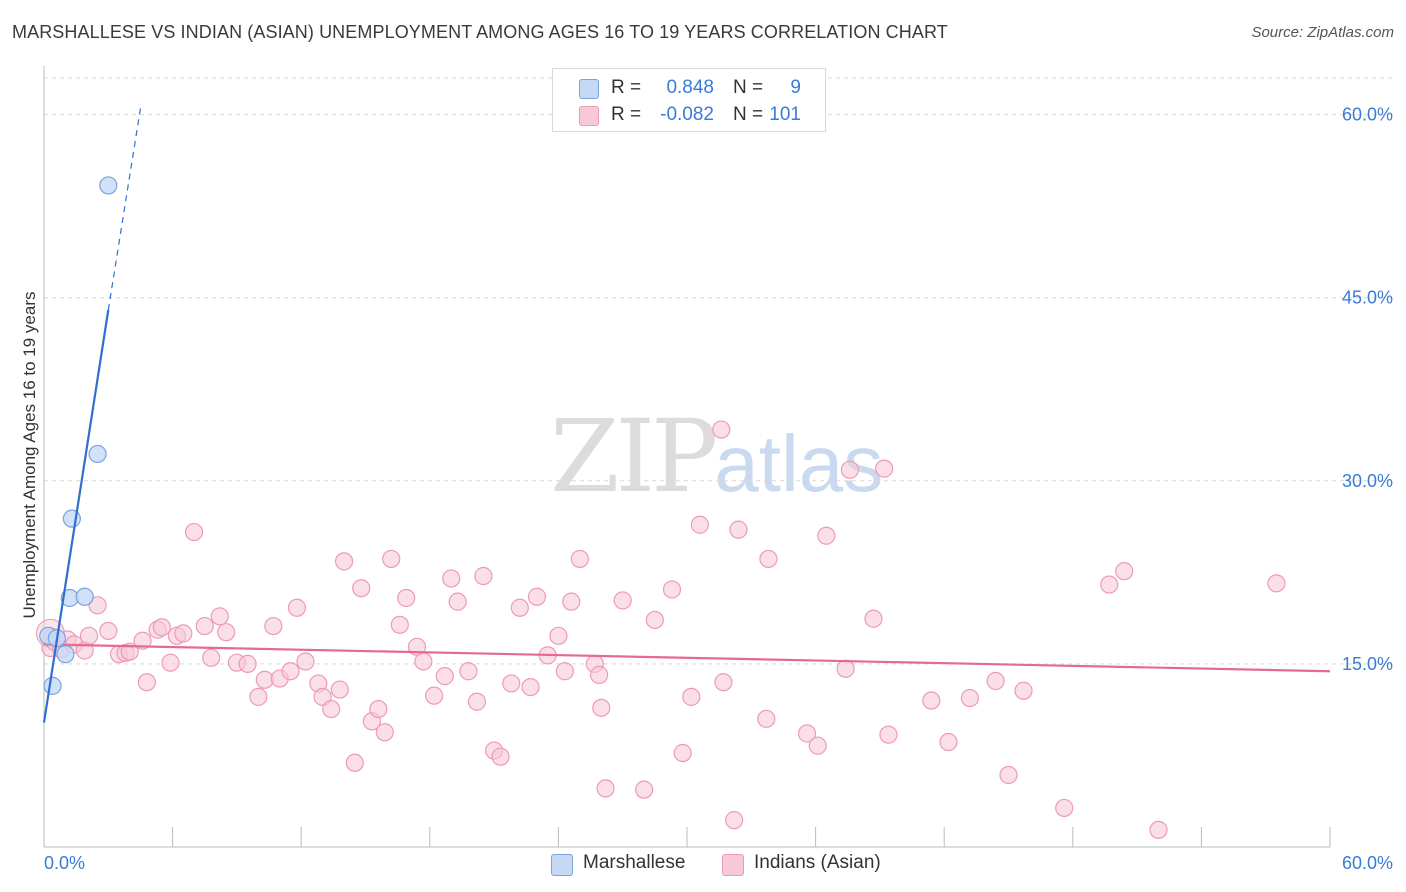  What do you see at coordinates (1367, 664) in the screenshot?
I see `y-tick-label: 15.0%` at bounding box center [1367, 664].